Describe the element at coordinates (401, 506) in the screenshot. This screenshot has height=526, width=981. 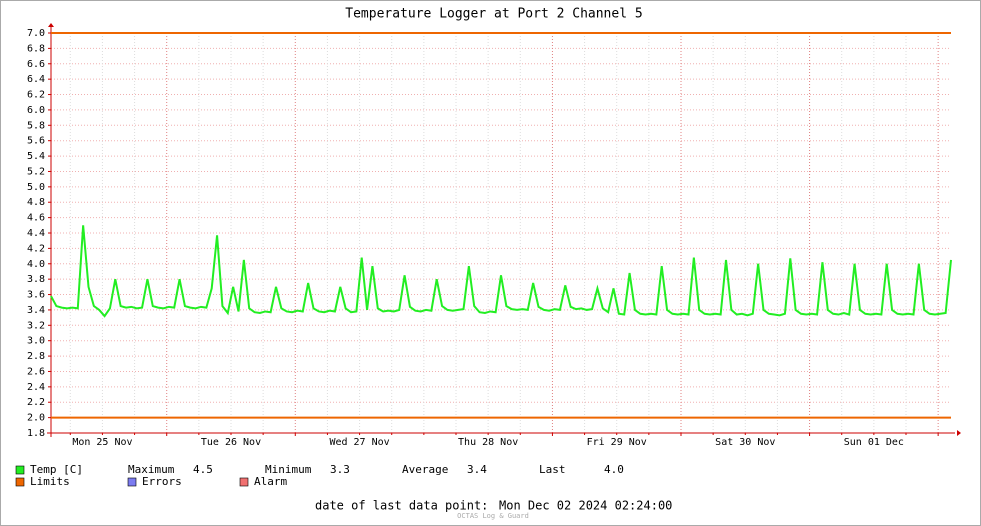
I see `footer-label: date of last data point:` at that location.